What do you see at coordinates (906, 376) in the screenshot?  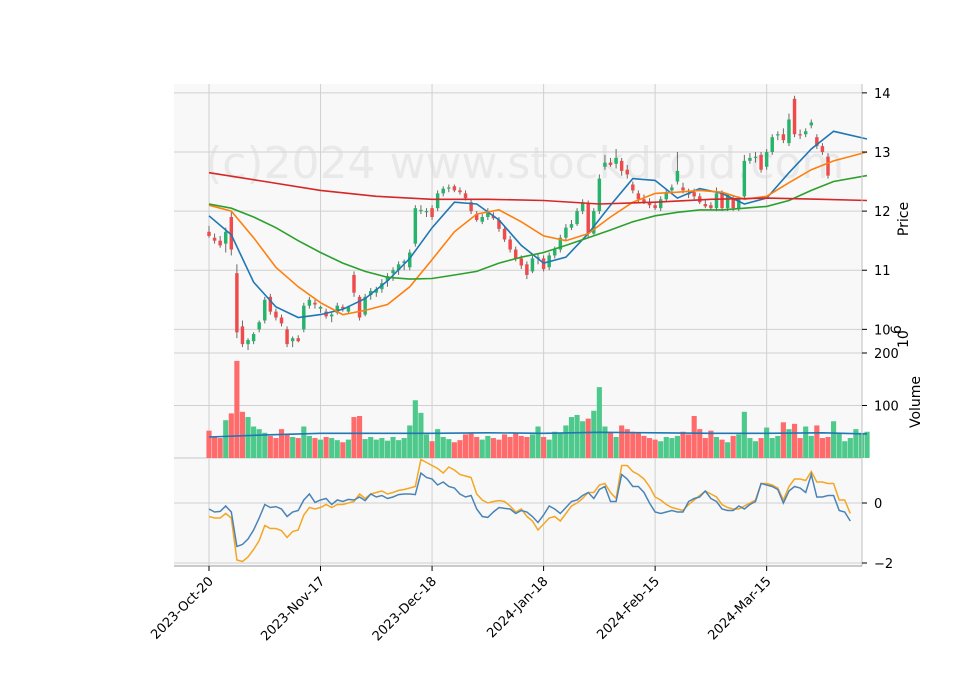 I see `volume-axis-title-group: Volume 106` at bounding box center [906, 376].